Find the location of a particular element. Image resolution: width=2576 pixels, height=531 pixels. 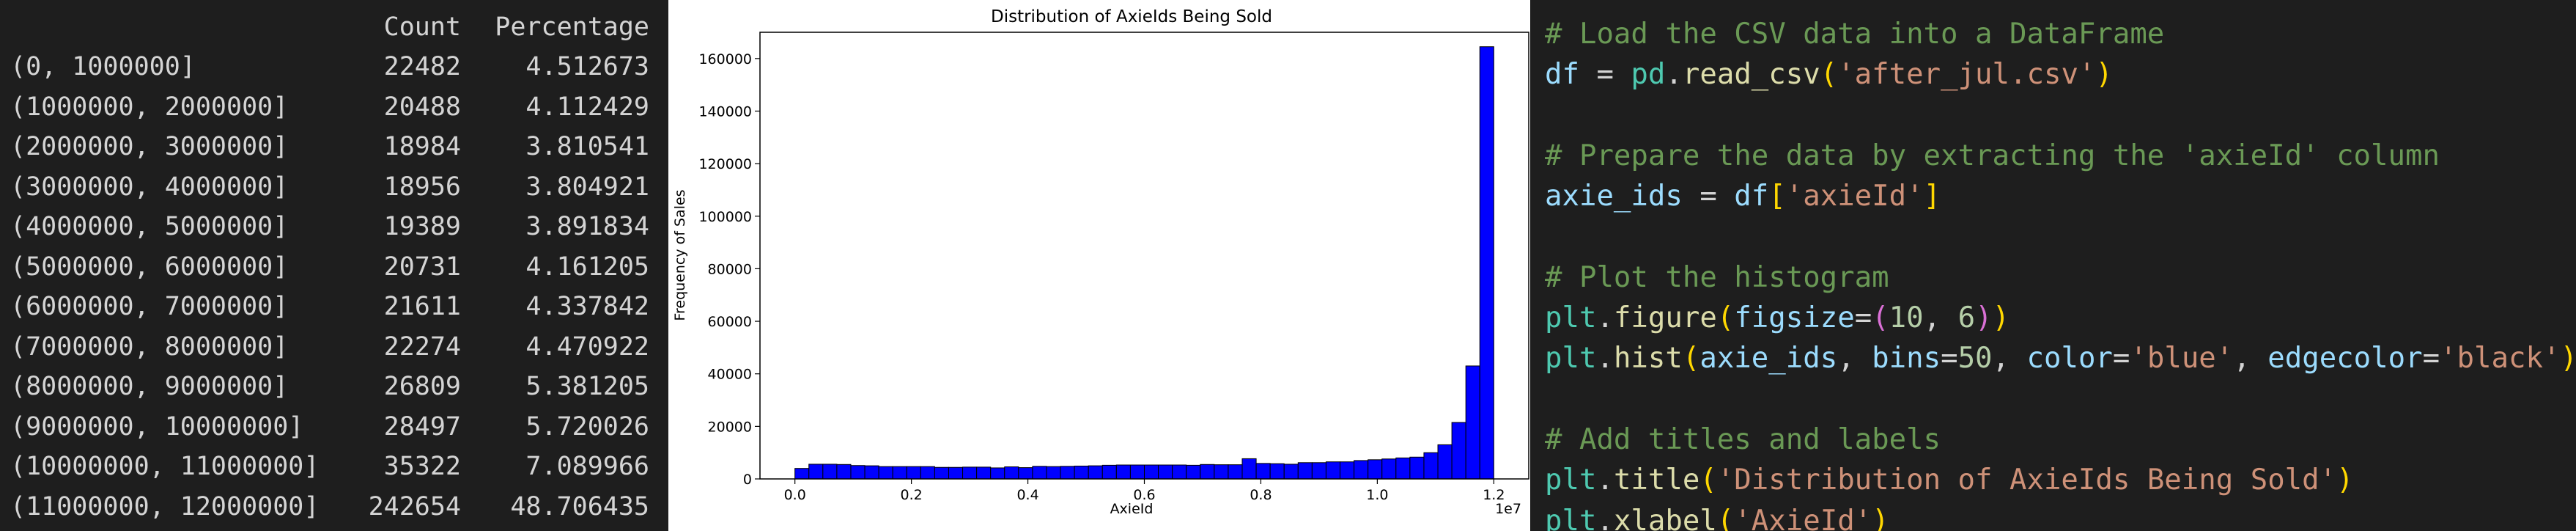

range-cell: (2000000, 3000000] is located at coordinates (149, 147).